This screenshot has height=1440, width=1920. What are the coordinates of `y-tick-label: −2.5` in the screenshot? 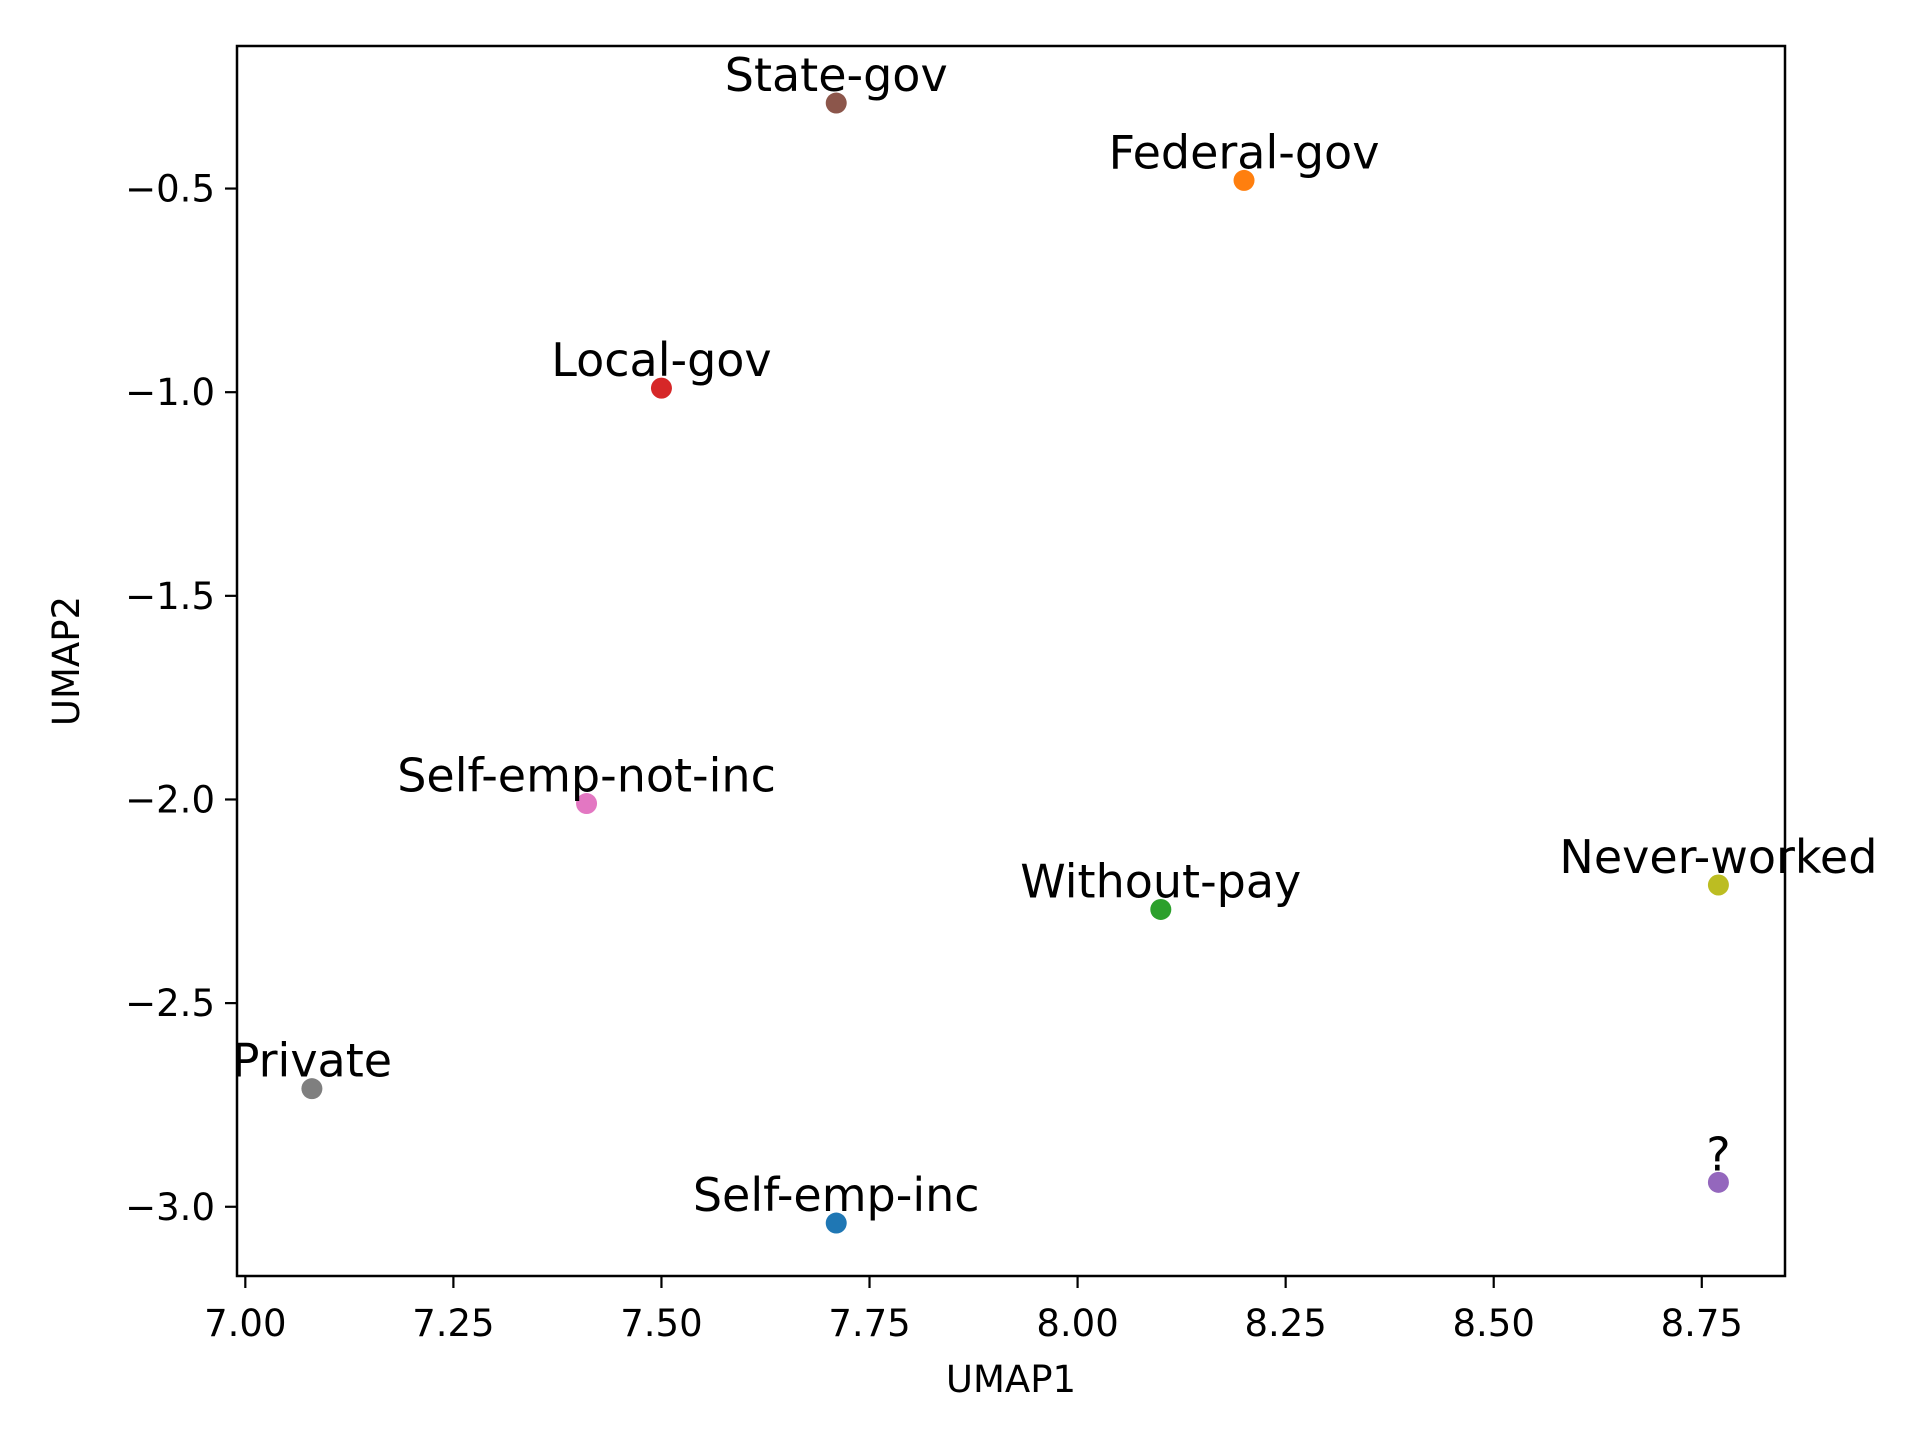 It's located at (170, 1003).